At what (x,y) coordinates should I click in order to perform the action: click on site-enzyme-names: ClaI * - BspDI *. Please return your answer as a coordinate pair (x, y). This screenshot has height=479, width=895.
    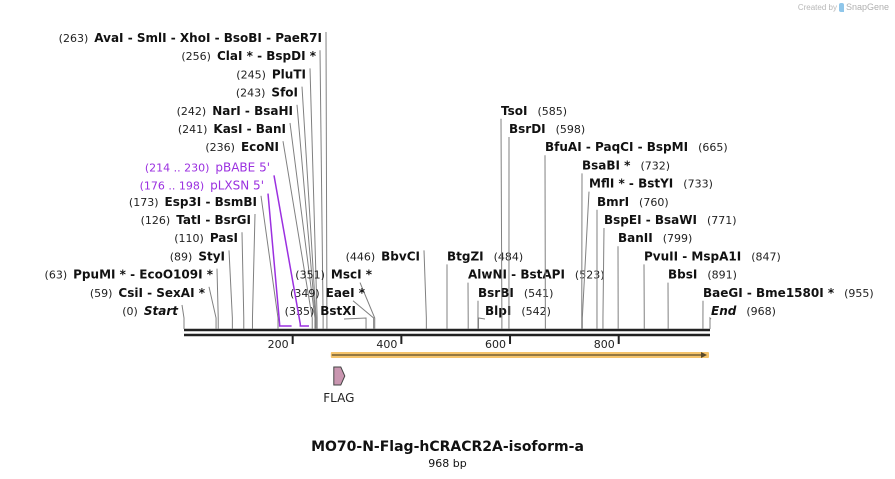
    Looking at the image, I should click on (267, 56).